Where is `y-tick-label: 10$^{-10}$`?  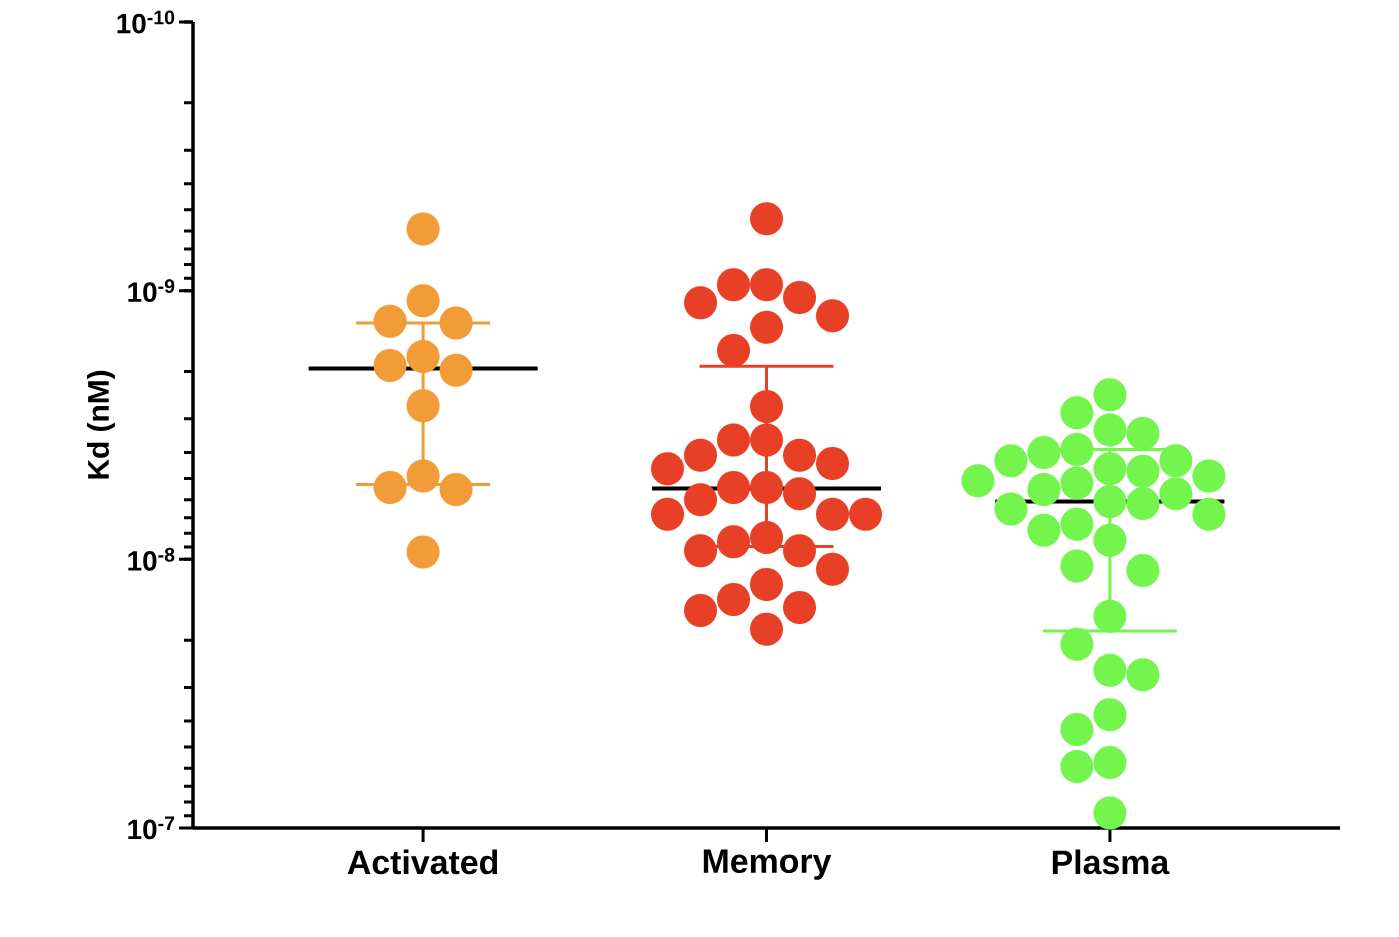 y-tick-label: 10$^{-10}$ is located at coordinates (146, 22).